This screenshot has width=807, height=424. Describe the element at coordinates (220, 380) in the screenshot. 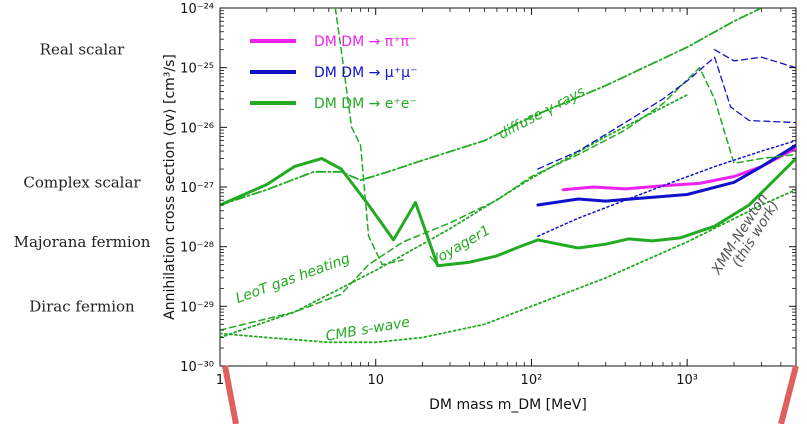

I see `x-tick-label: 1` at that location.